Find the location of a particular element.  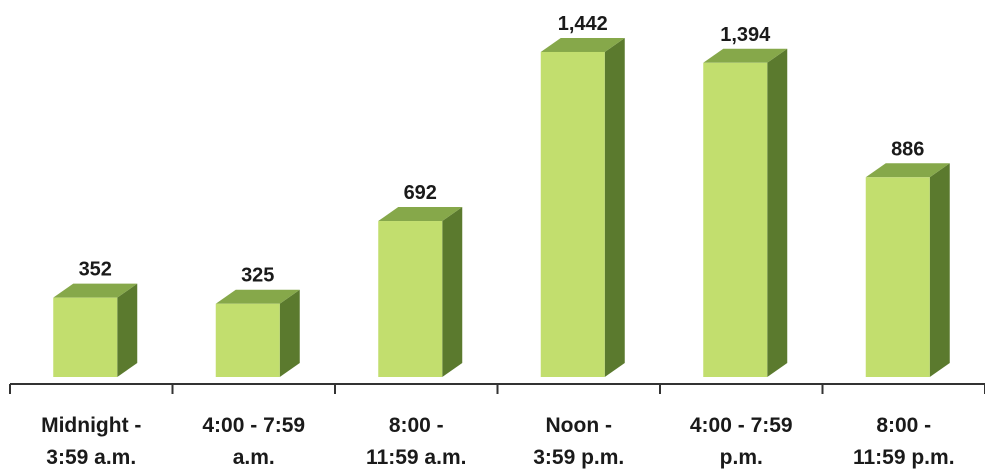

value-label-2: 692 is located at coordinates (420, 193).